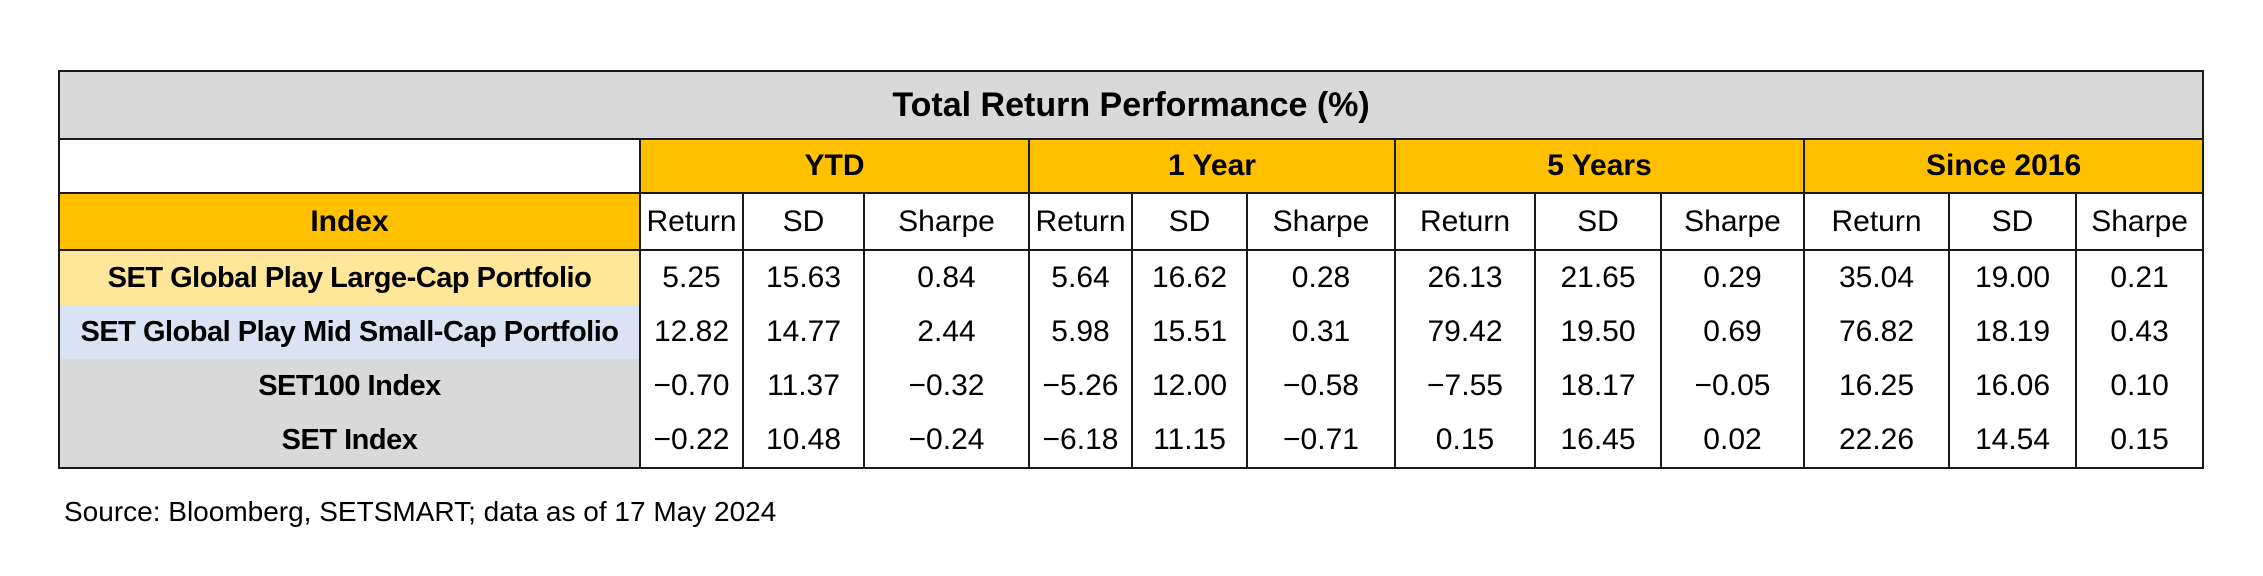 The image size is (2263, 576). Describe the element at coordinates (1465, 277) in the screenshot. I see `table-cell: 26.13` at that location.